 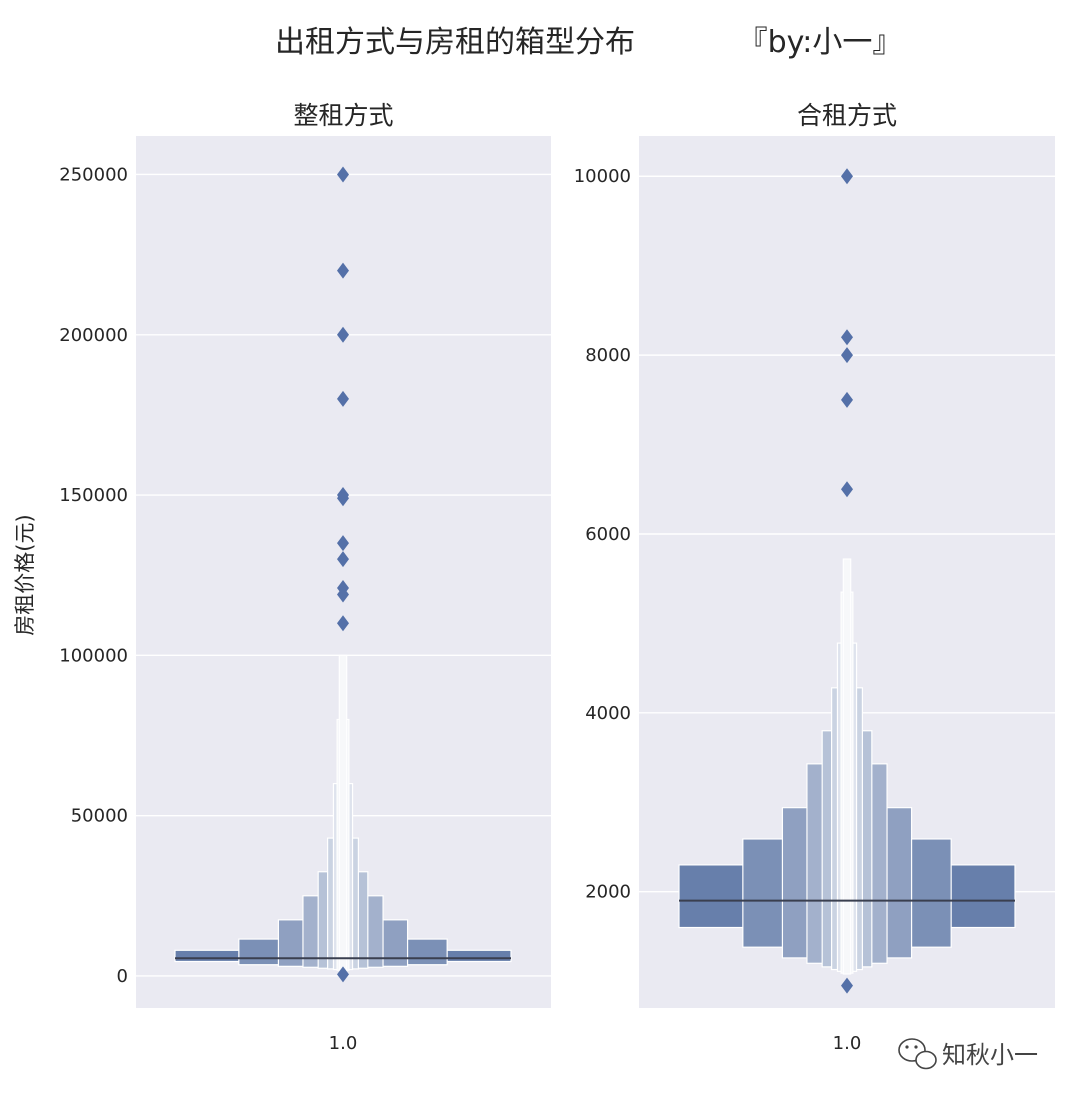 I want to click on watermark-text: 知秋小一, so click(x=990, y=1055).